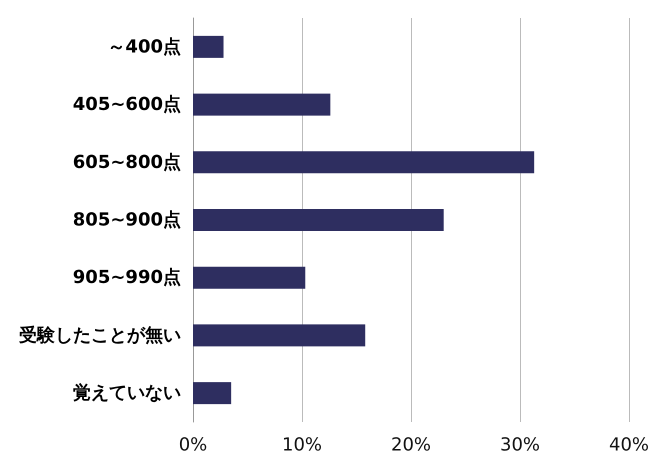  I want to click on x-tick-label: 0%, so click(193, 445).